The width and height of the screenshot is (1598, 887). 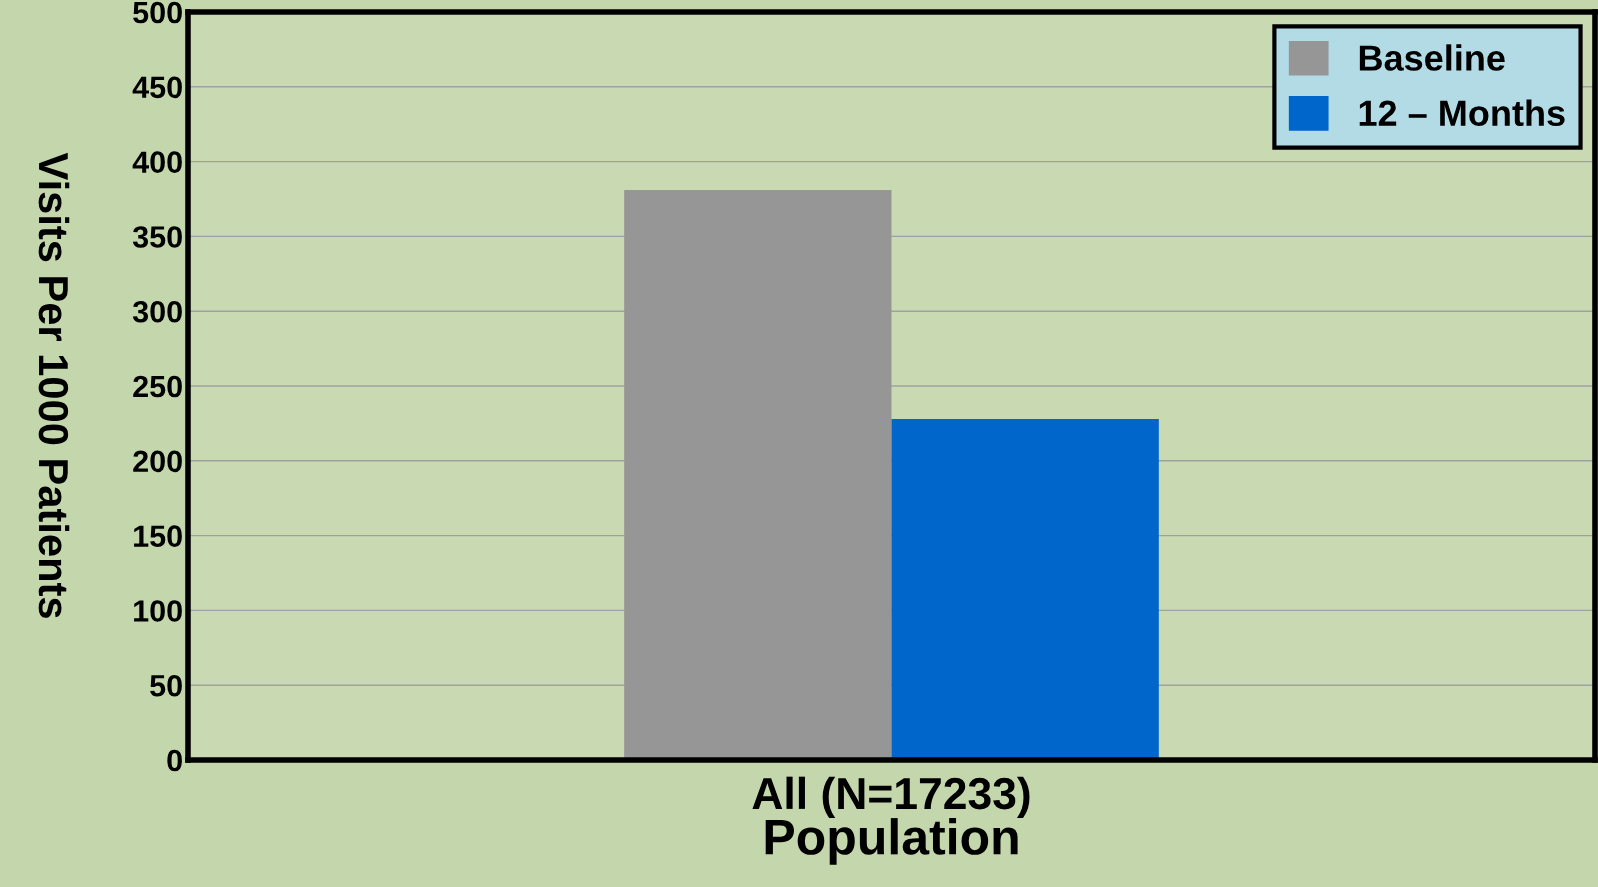 I want to click on y-tick-label: 250, so click(x=157, y=386).